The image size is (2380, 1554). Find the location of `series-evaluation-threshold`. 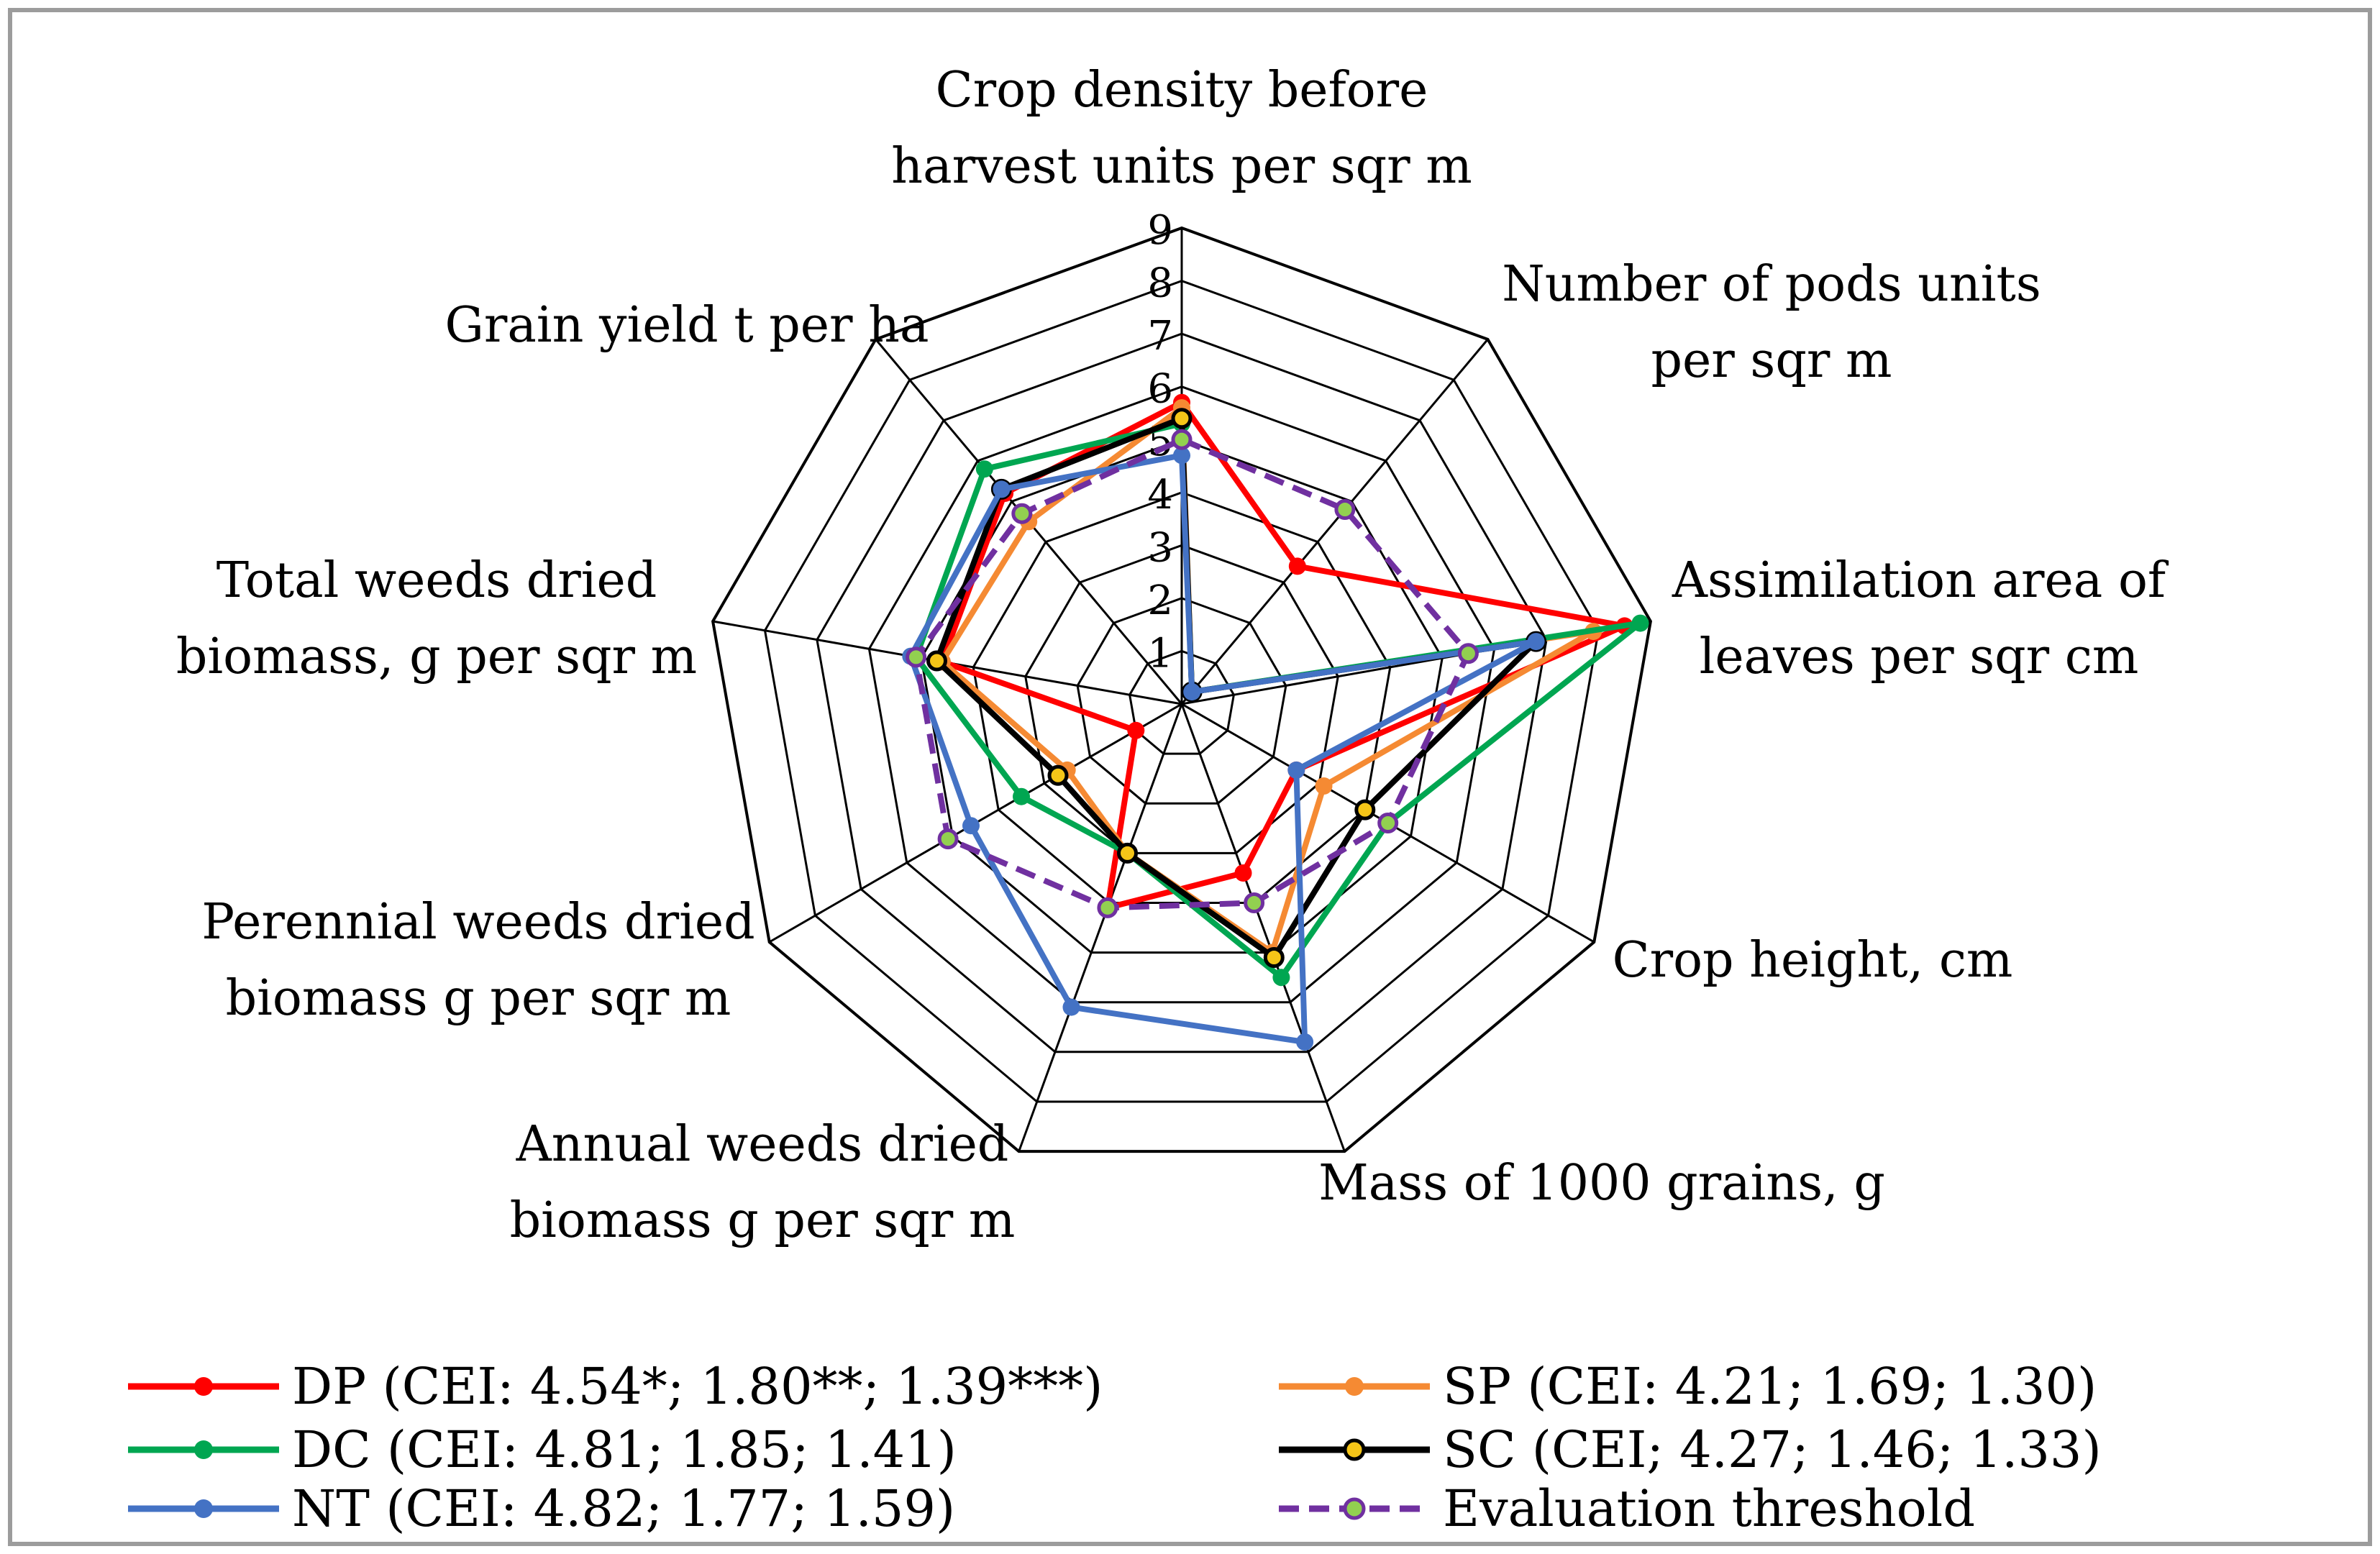

series-evaluation-threshold is located at coordinates (1192, 674).